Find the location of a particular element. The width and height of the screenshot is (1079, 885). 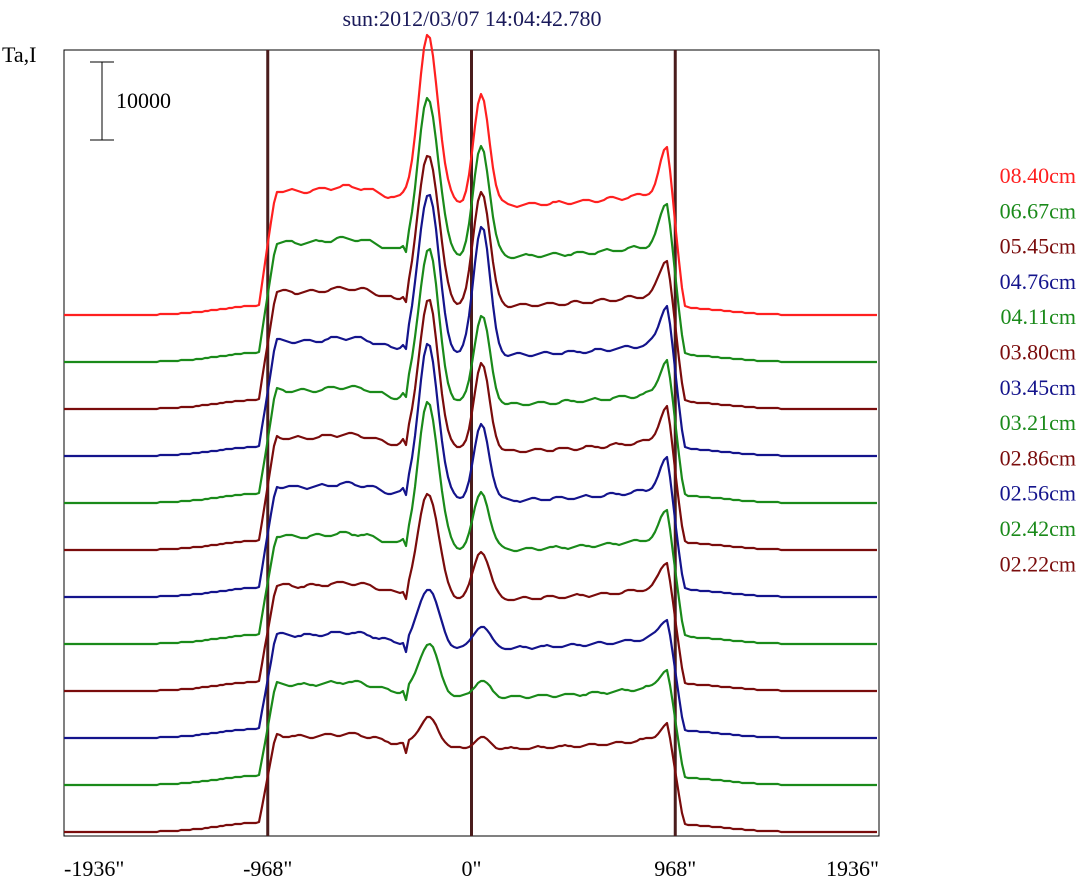

scale-bar-label: 10000 is located at coordinates (143, 100).